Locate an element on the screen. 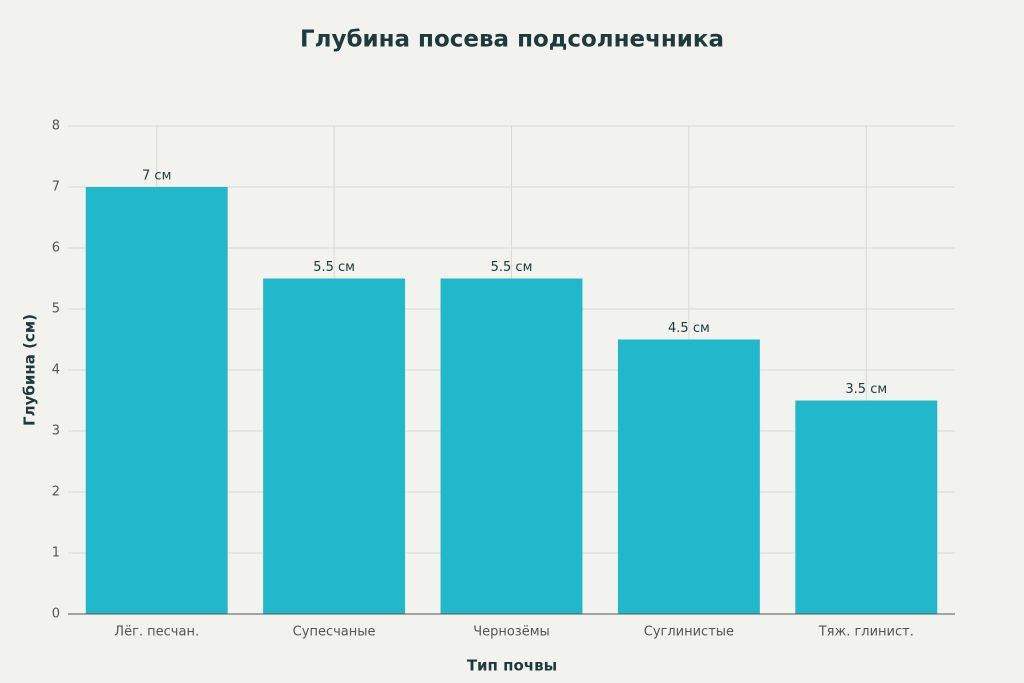 The image size is (1024, 683). y-tick-label: 2 is located at coordinates (56, 492).